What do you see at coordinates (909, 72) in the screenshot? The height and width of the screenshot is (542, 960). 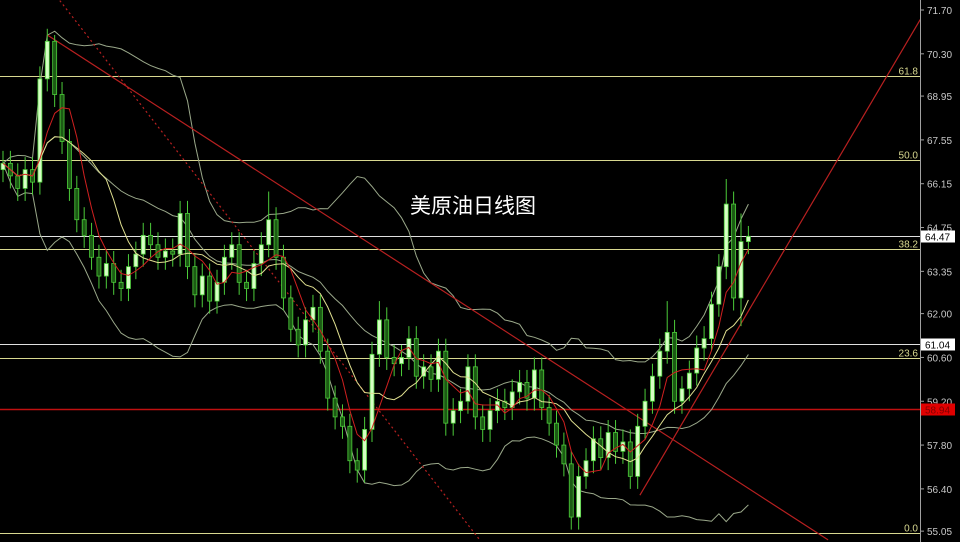 I see `fib-level-label: 61.8` at bounding box center [909, 72].